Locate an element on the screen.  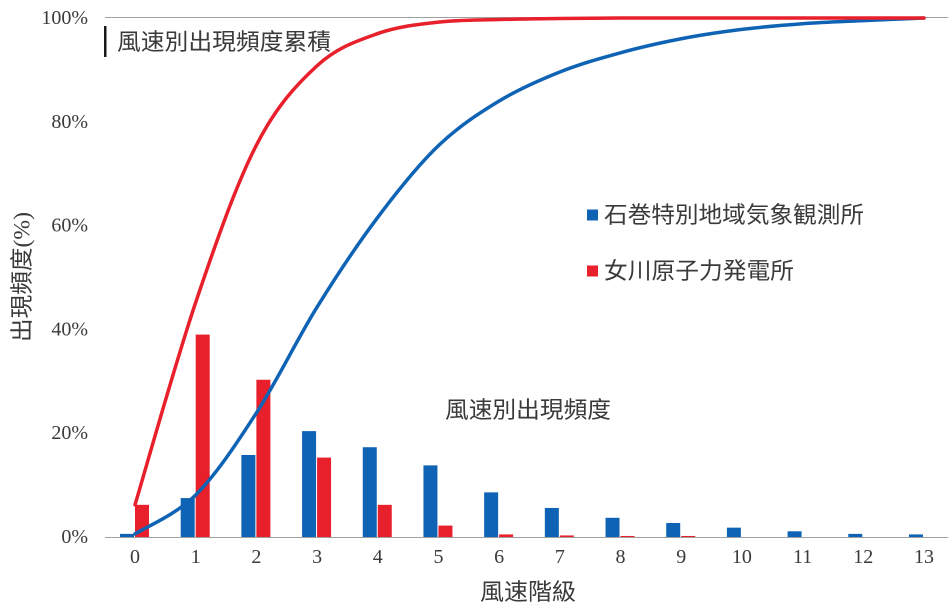
y-tick-label-3: 60% is located at coordinates (69, 226).